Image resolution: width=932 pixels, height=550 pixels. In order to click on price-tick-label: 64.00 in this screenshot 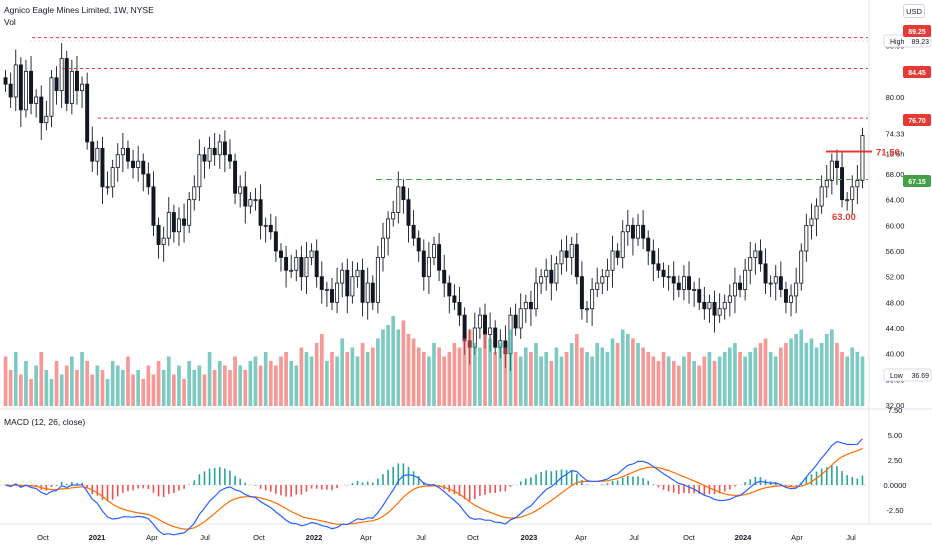, I will do `click(895, 200)`.